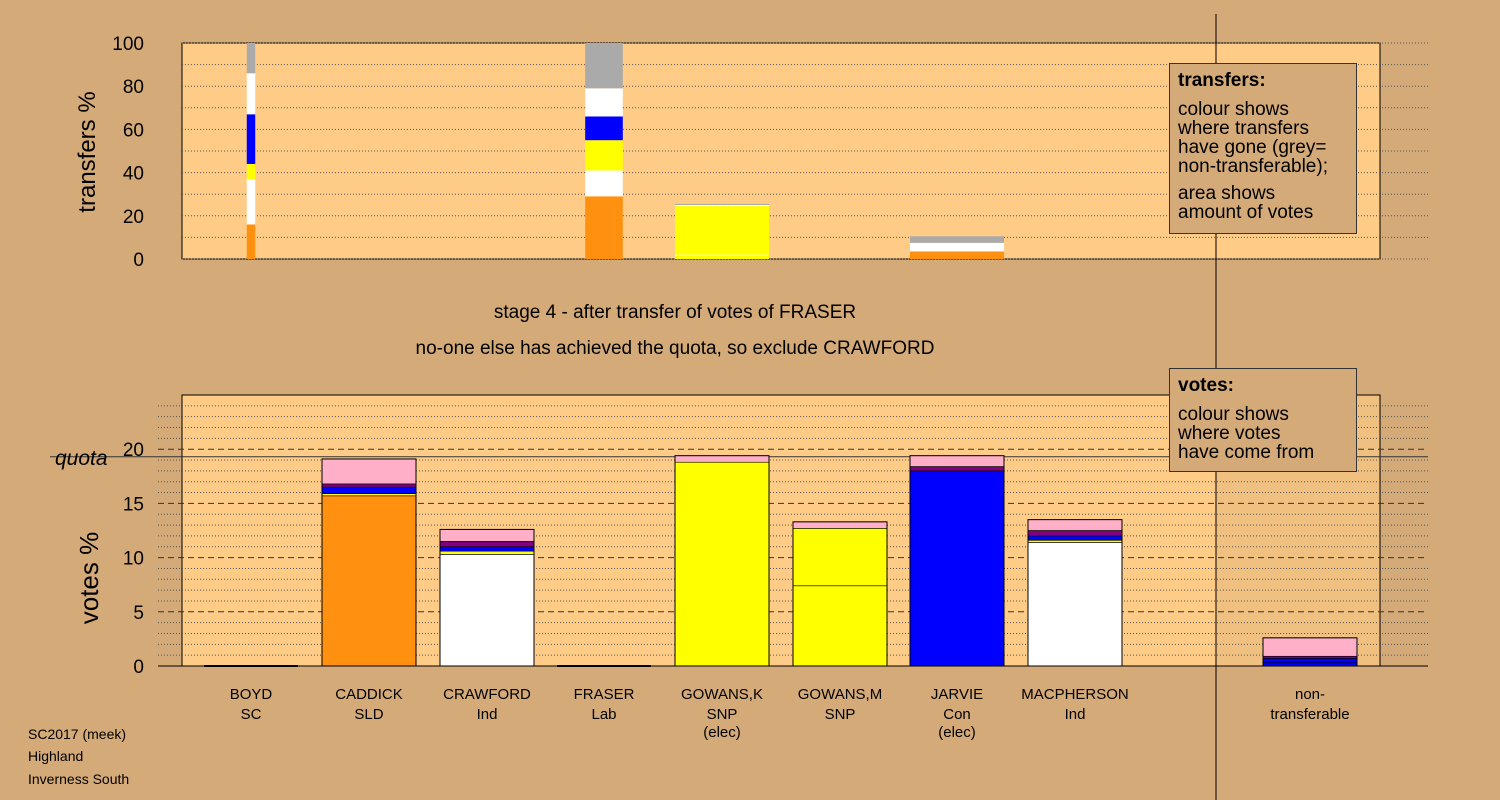 The height and width of the screenshot is (800, 1500). Describe the element at coordinates (1075, 694) in the screenshot. I see `candidate-name-label: MACPHERSON` at that location.